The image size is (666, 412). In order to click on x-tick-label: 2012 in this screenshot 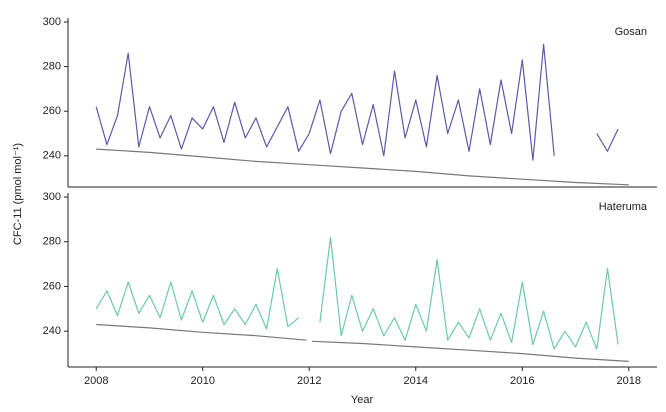, I will do `click(309, 381)`.